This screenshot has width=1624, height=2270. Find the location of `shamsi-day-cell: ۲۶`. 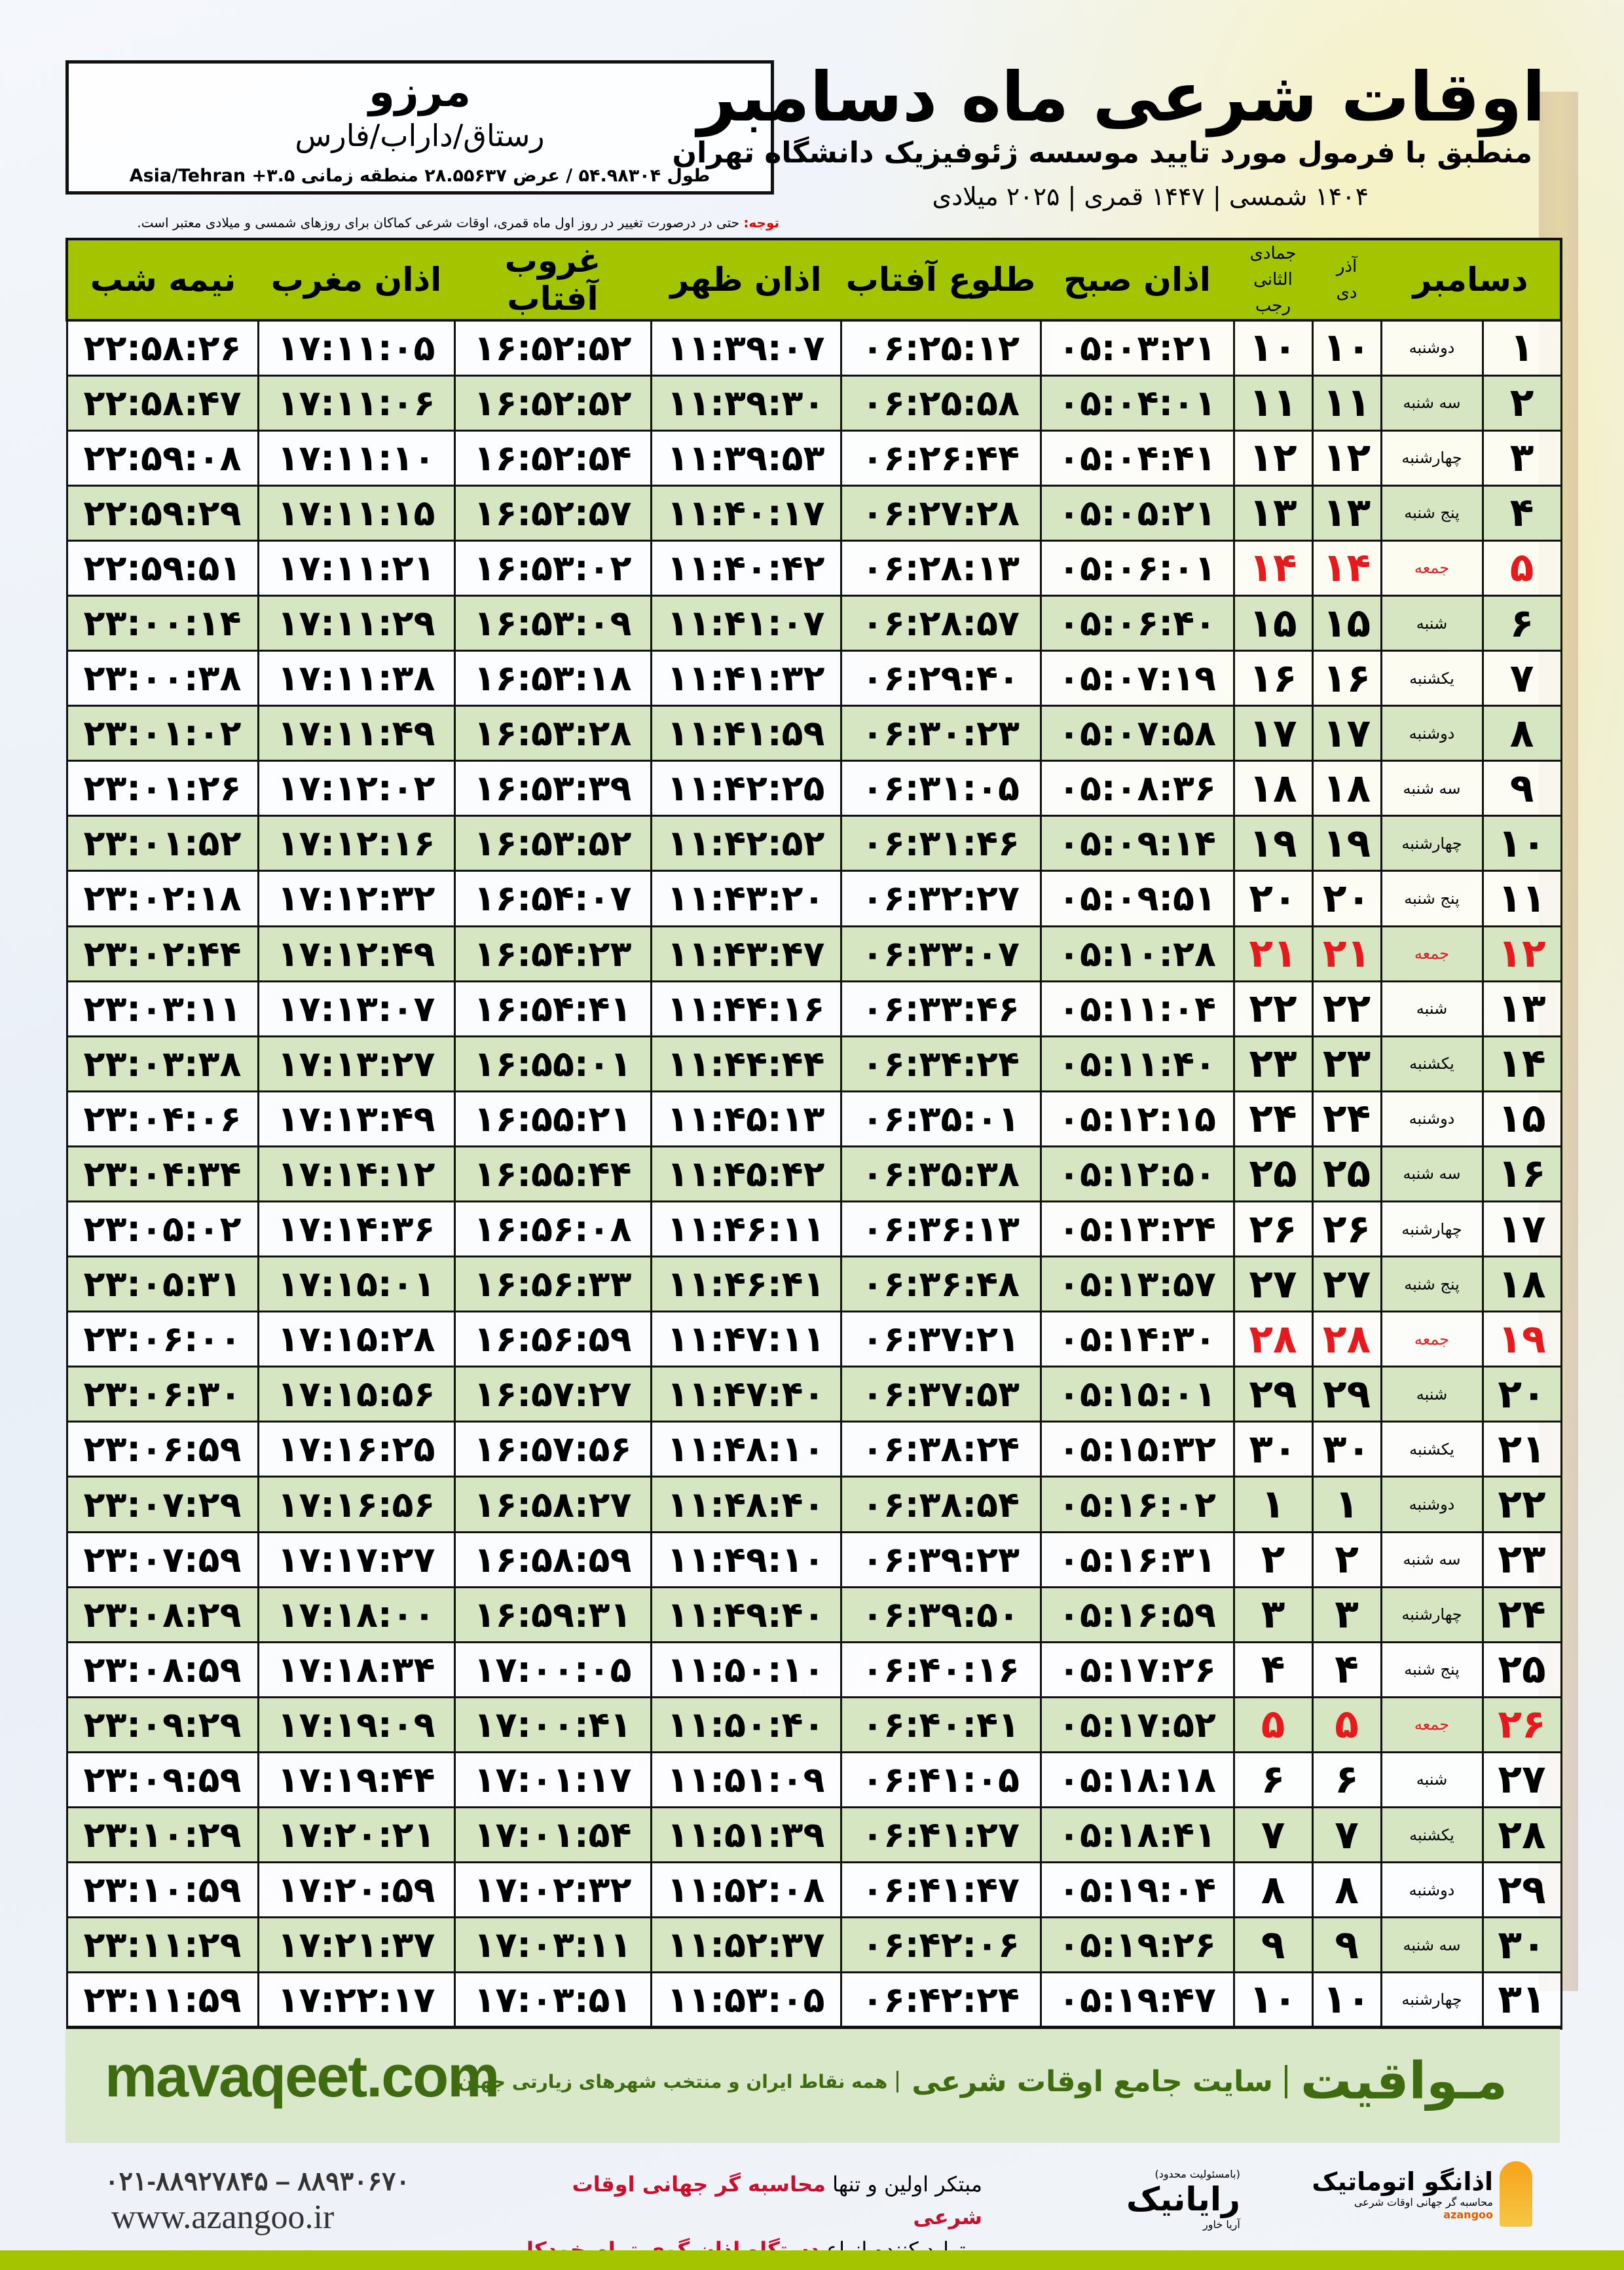

shamsi-day-cell: ۲۶ is located at coordinates (1346, 1229).